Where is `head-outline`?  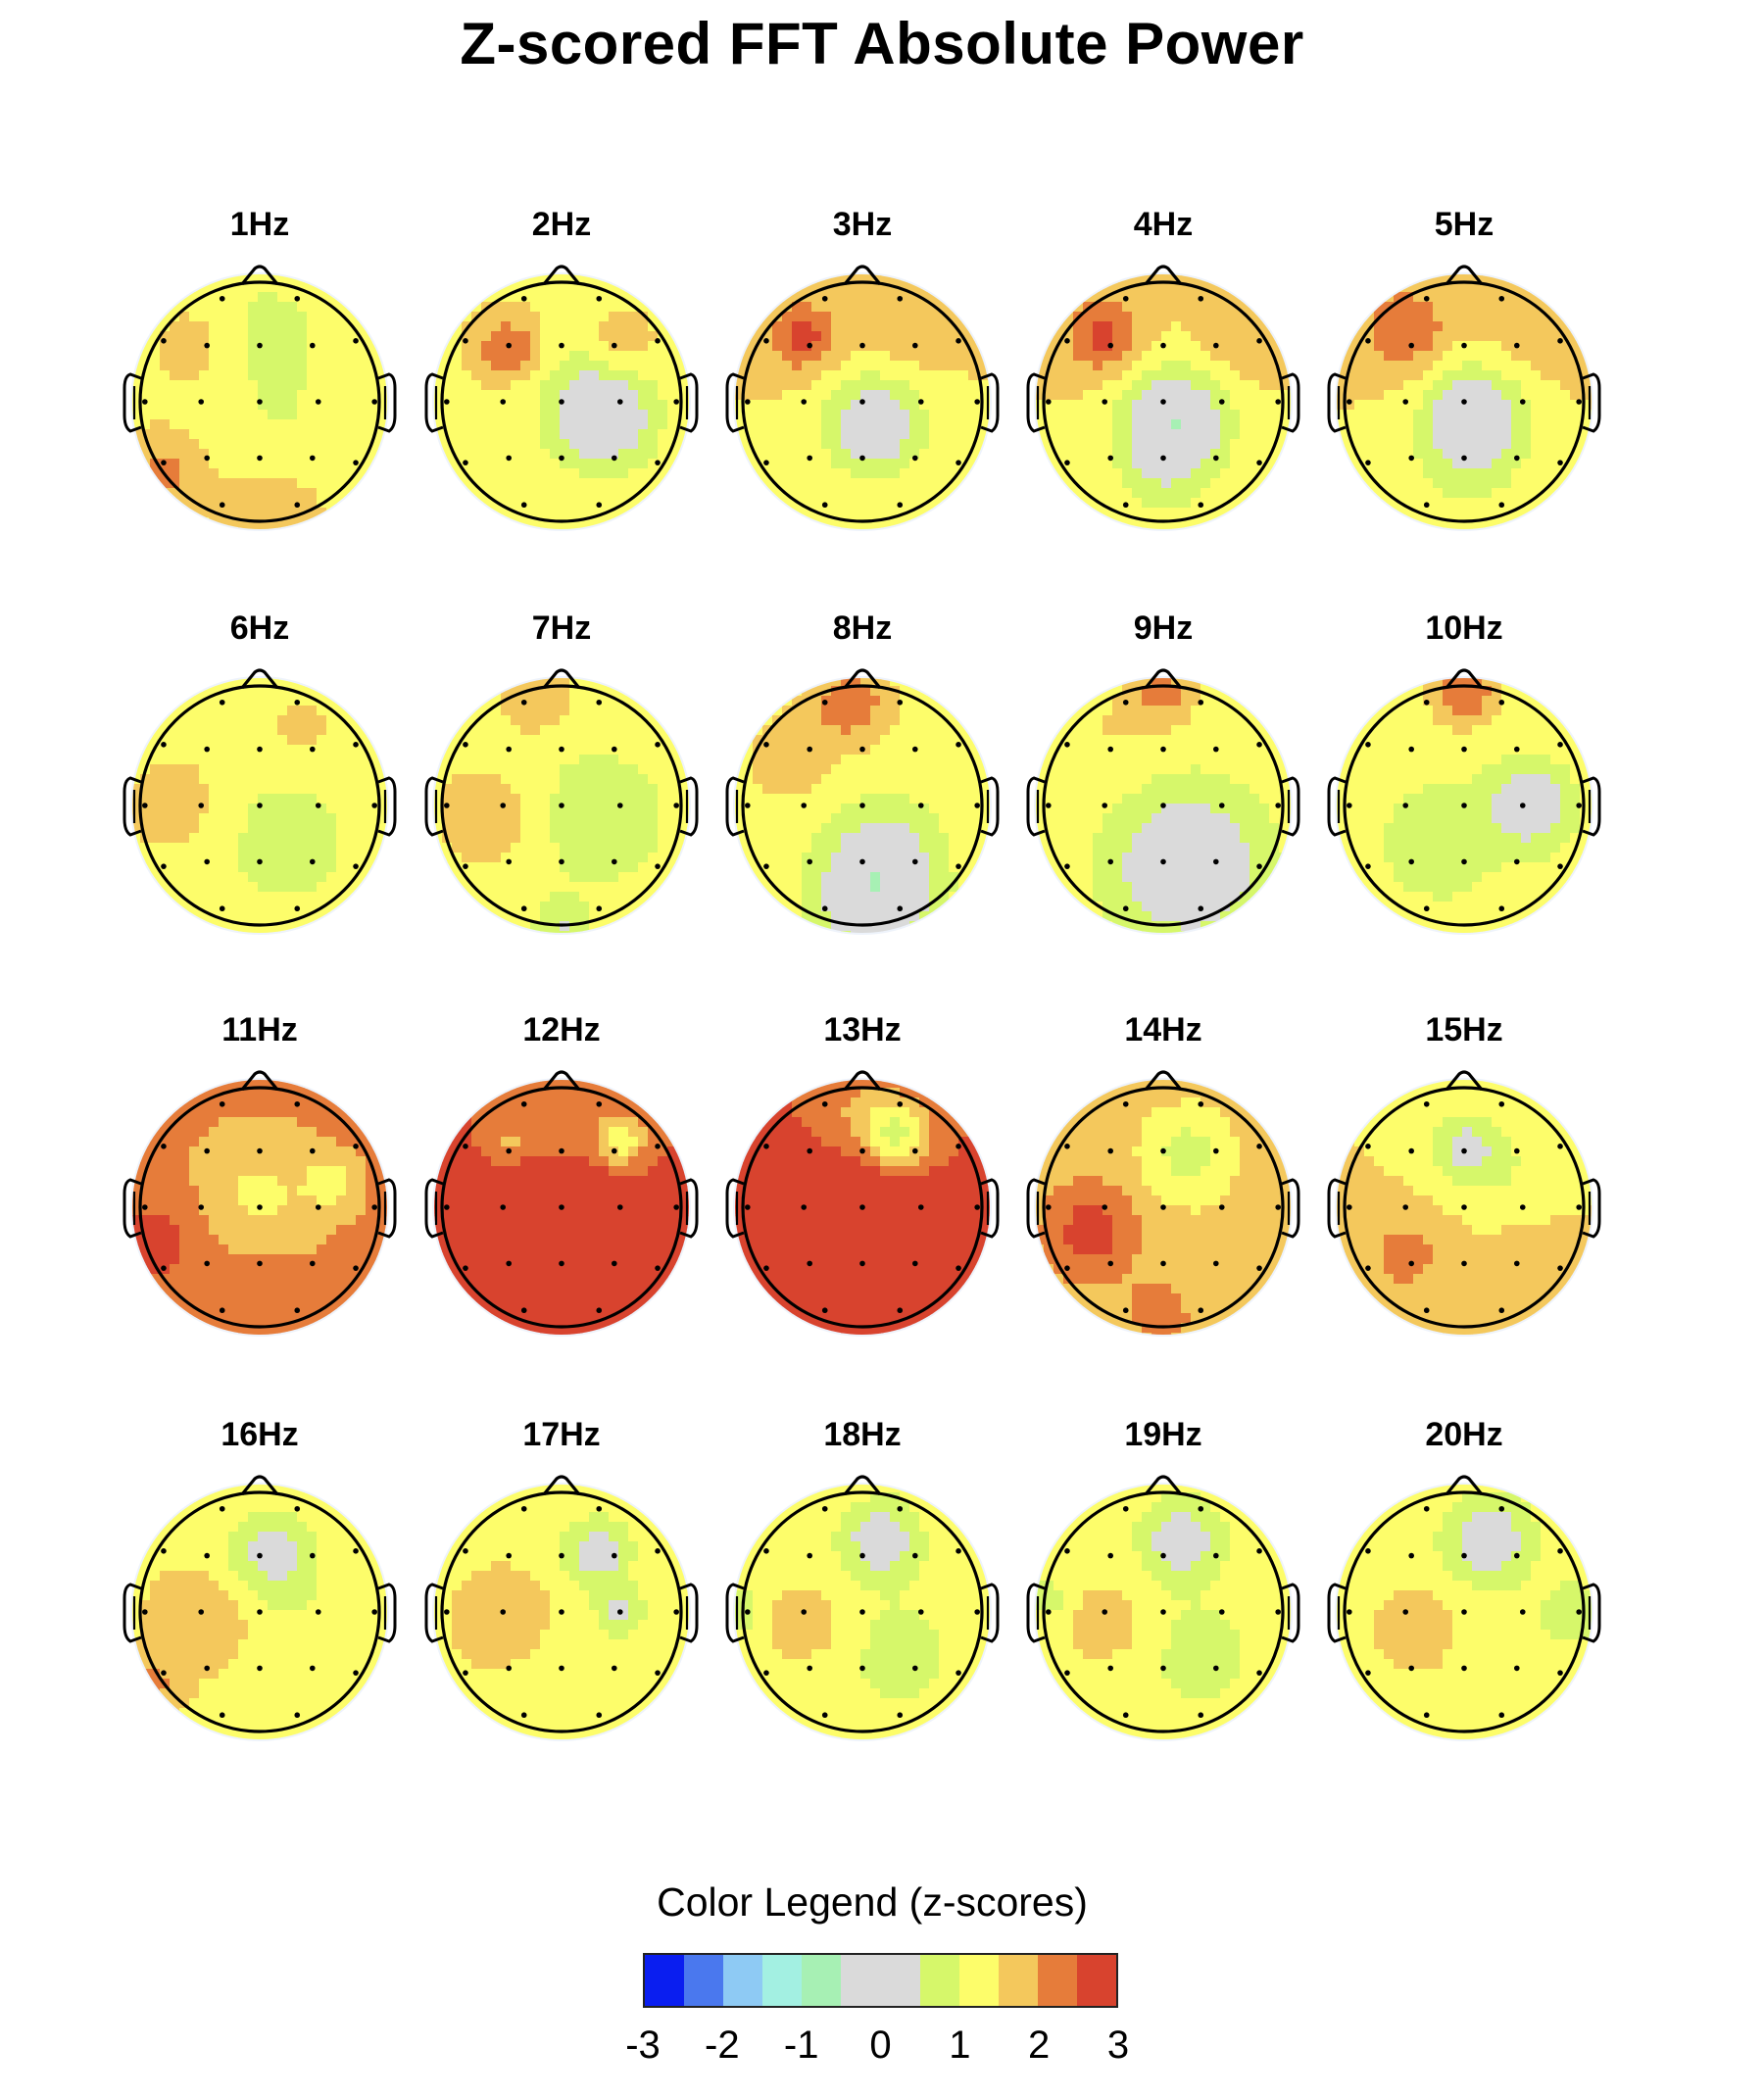 head-outline is located at coordinates (561, 401).